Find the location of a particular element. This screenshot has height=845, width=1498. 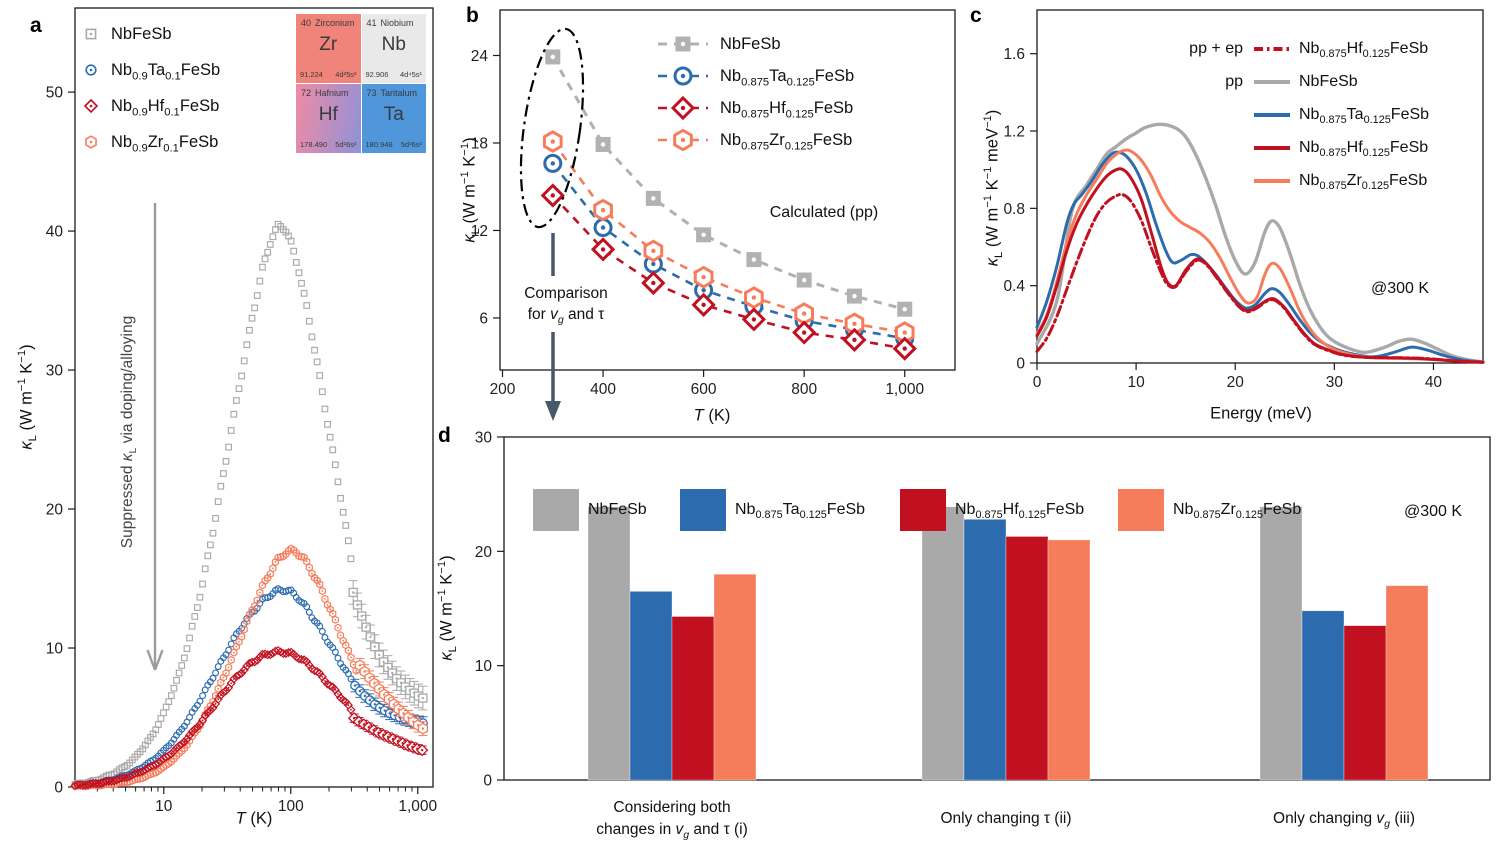

svg-text: 1.2 is located at coordinates (1014, 132).